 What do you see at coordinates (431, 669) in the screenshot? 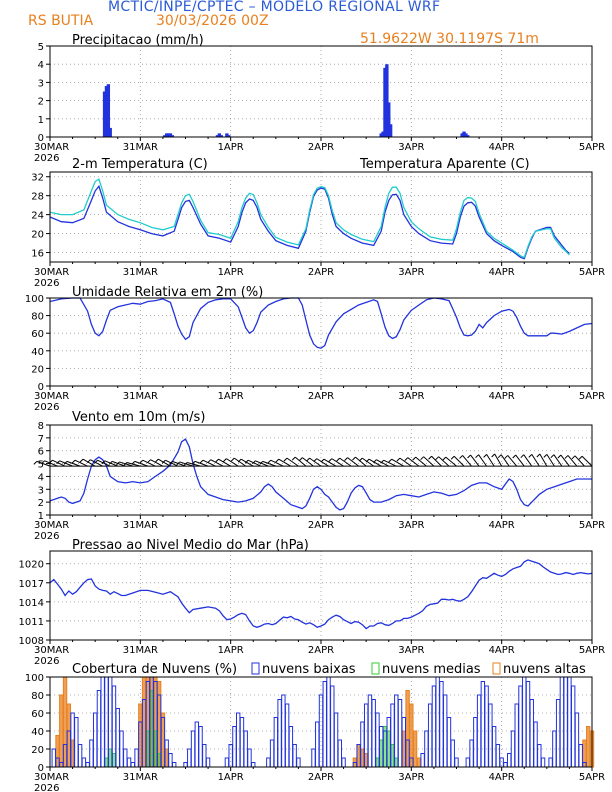
I see `cloud-legend-label: nuvens medias` at bounding box center [431, 669].